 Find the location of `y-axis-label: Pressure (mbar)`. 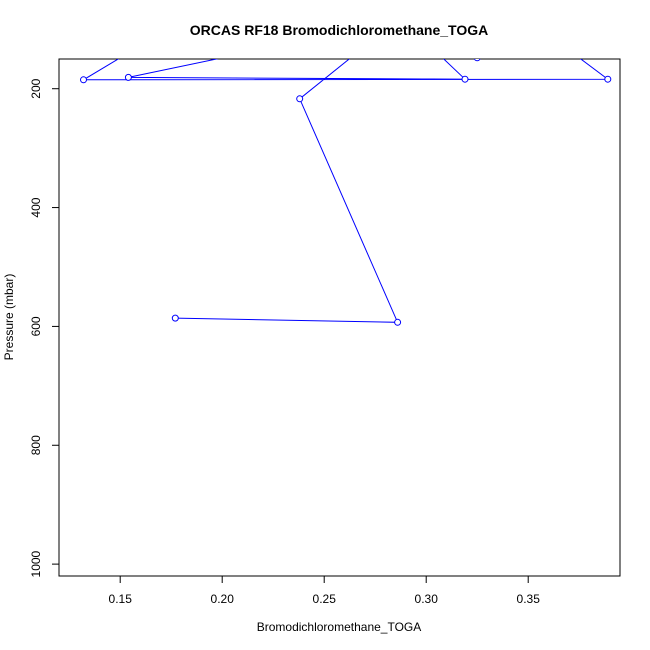

y-axis-label: Pressure (mbar) is located at coordinates (9, 317).